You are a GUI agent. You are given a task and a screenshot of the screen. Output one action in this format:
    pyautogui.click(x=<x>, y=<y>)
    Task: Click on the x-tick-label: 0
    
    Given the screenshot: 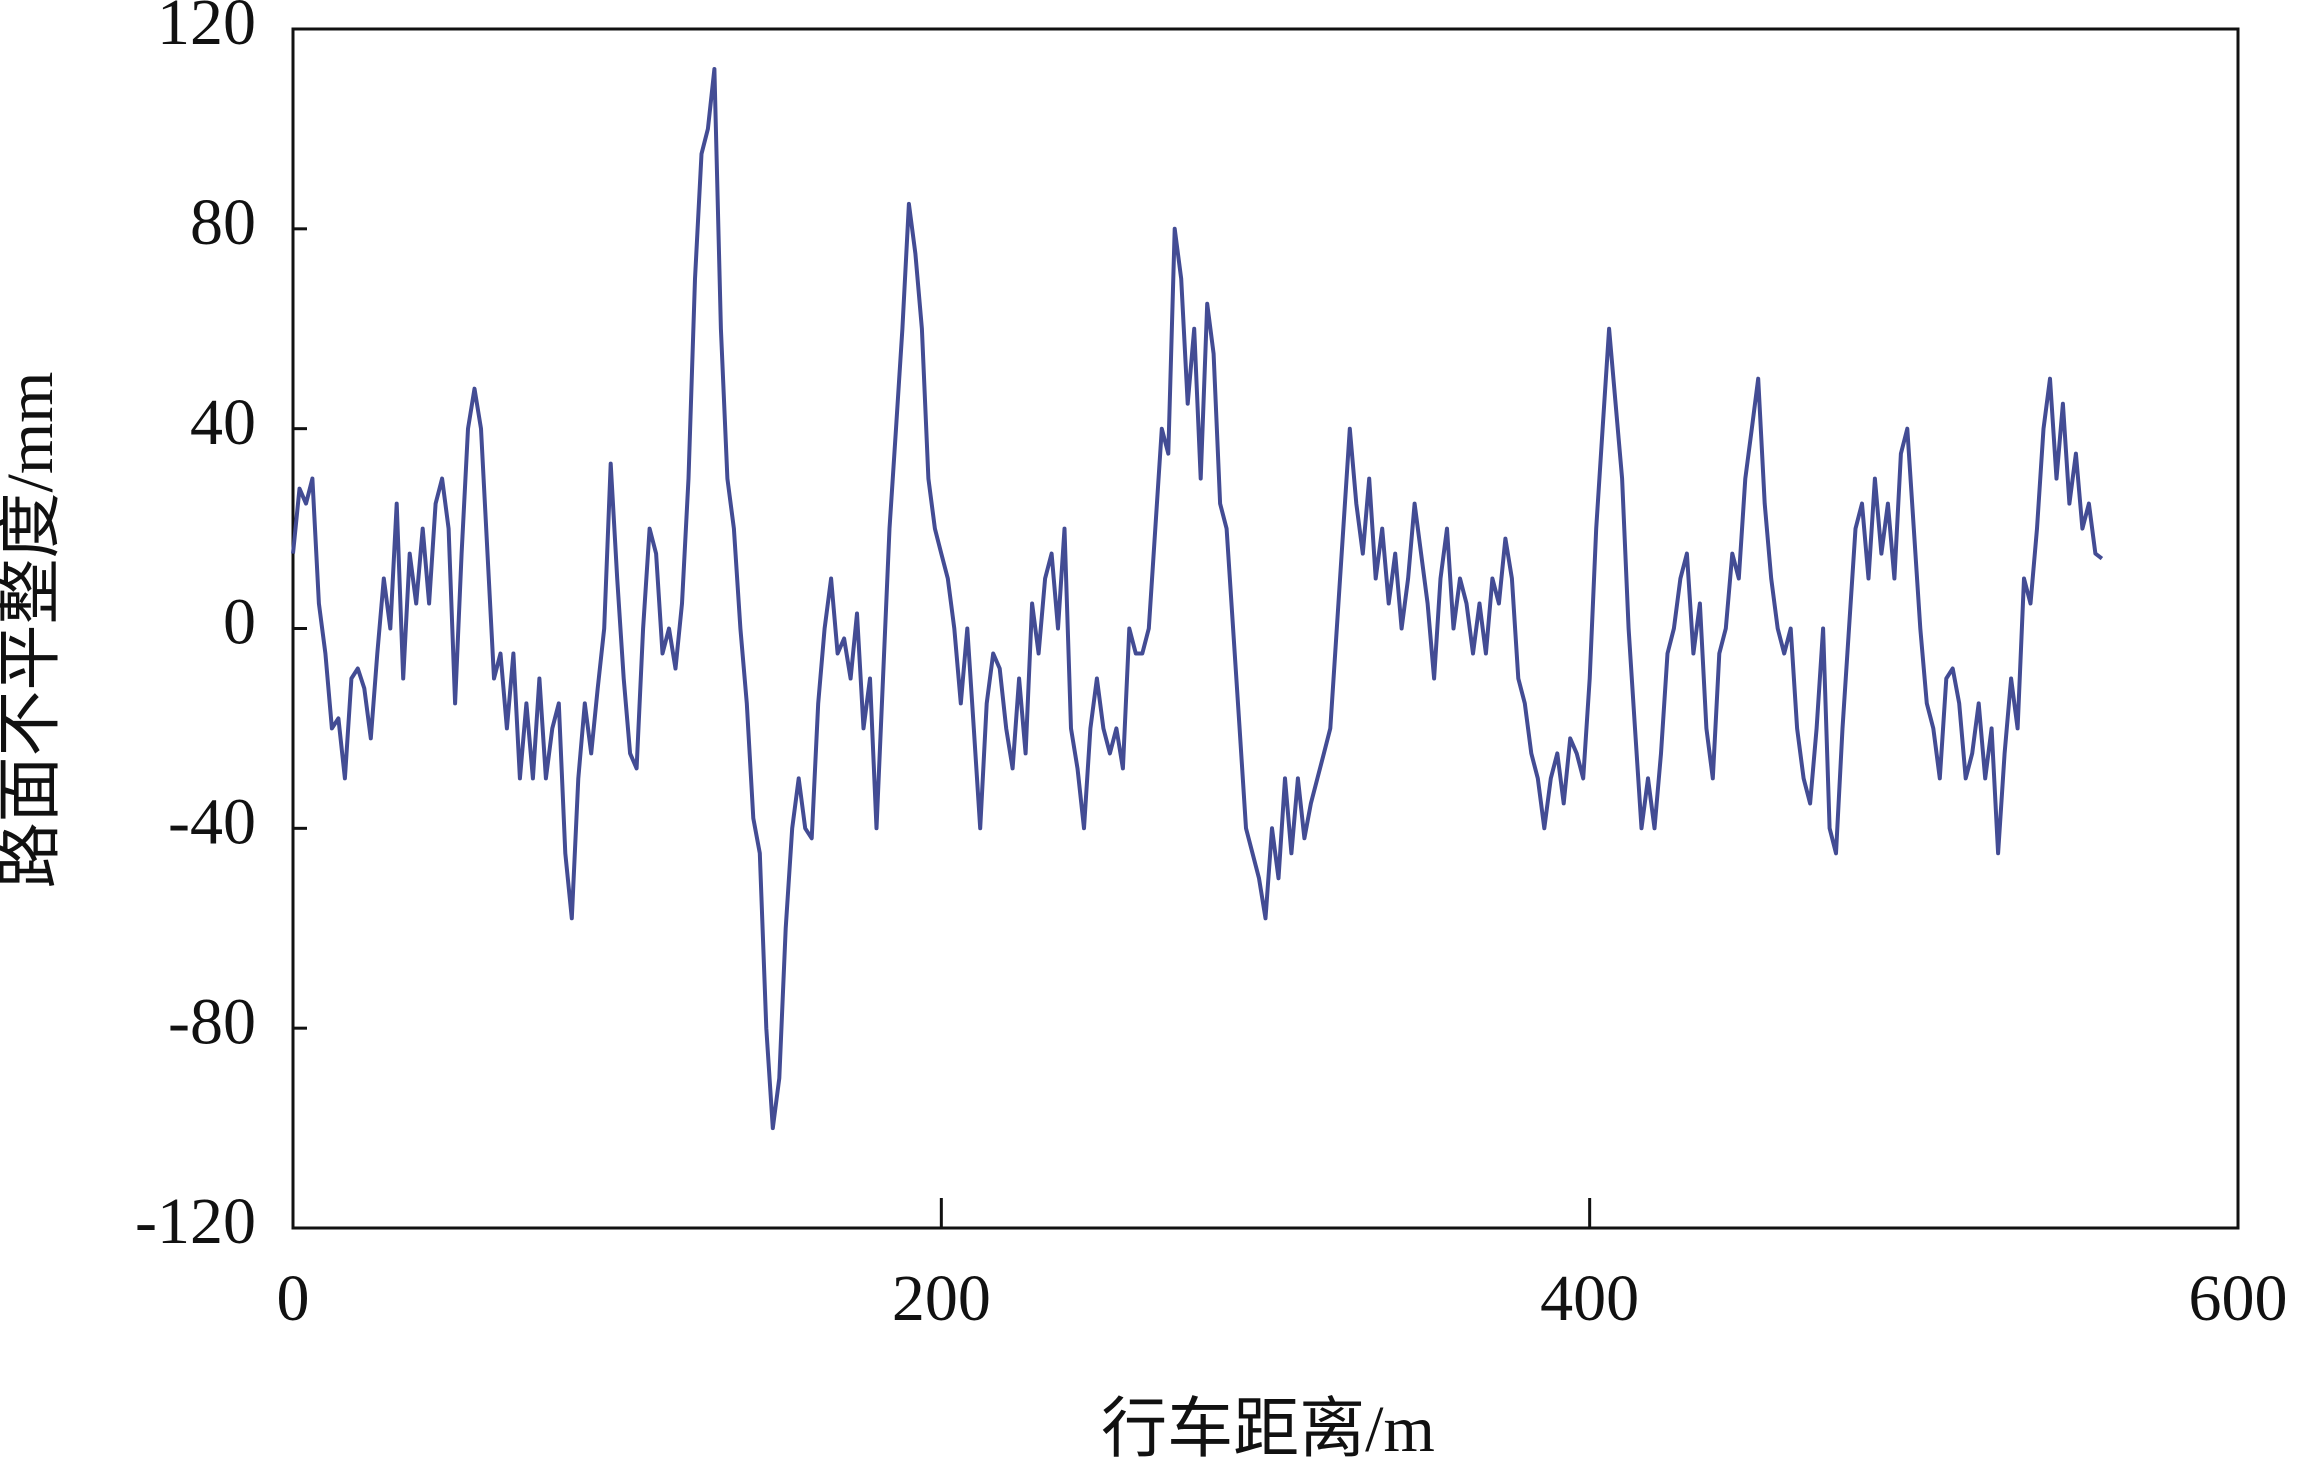 What is the action you would take?
    pyautogui.click(x=293, y=1298)
    